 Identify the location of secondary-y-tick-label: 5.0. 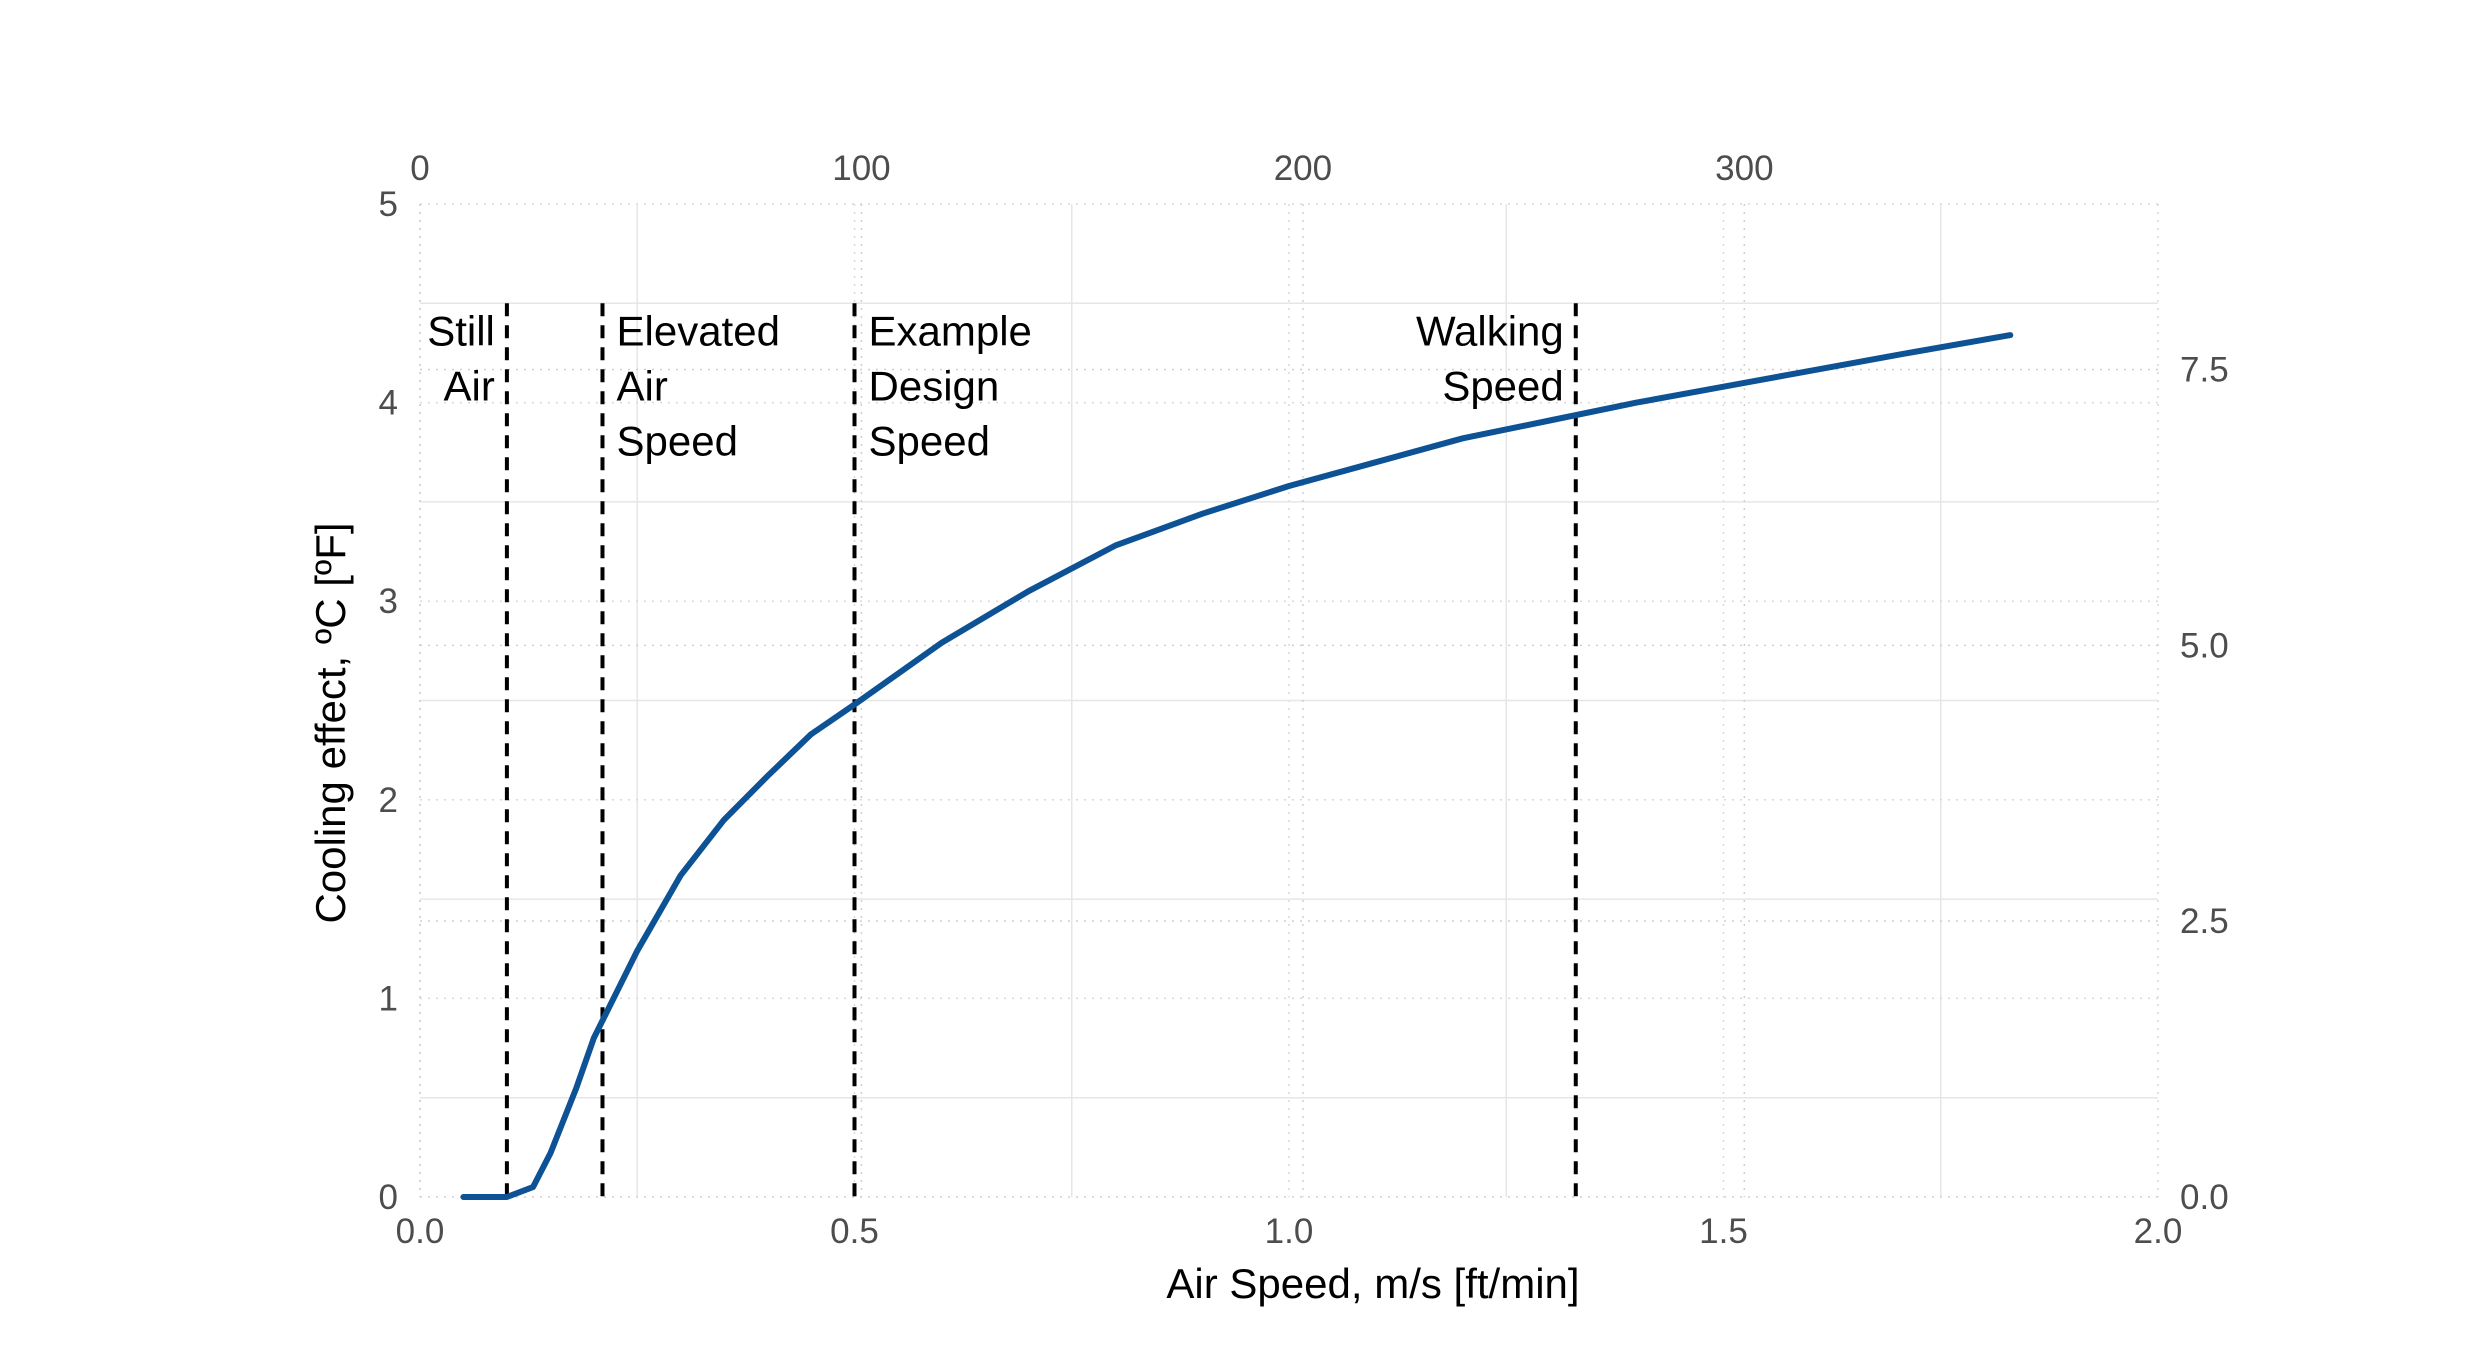
(2204, 645).